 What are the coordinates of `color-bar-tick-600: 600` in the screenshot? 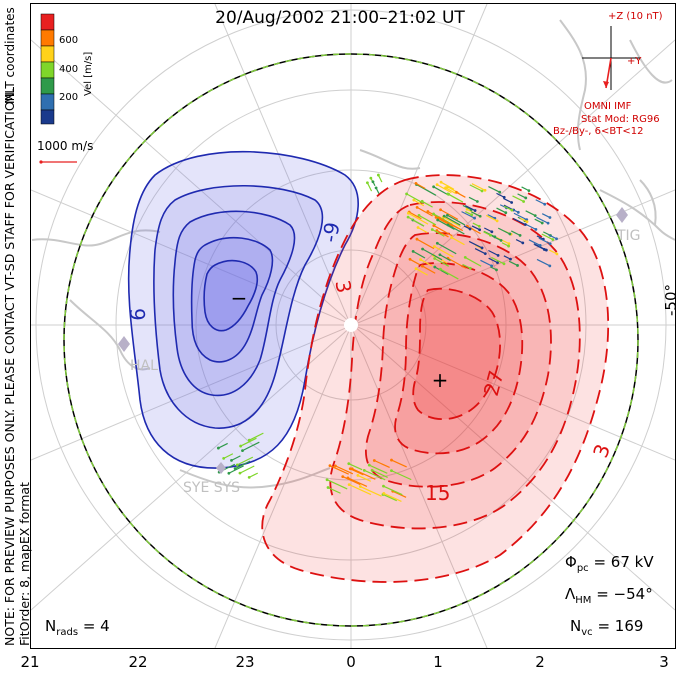 It's located at (69, 40).